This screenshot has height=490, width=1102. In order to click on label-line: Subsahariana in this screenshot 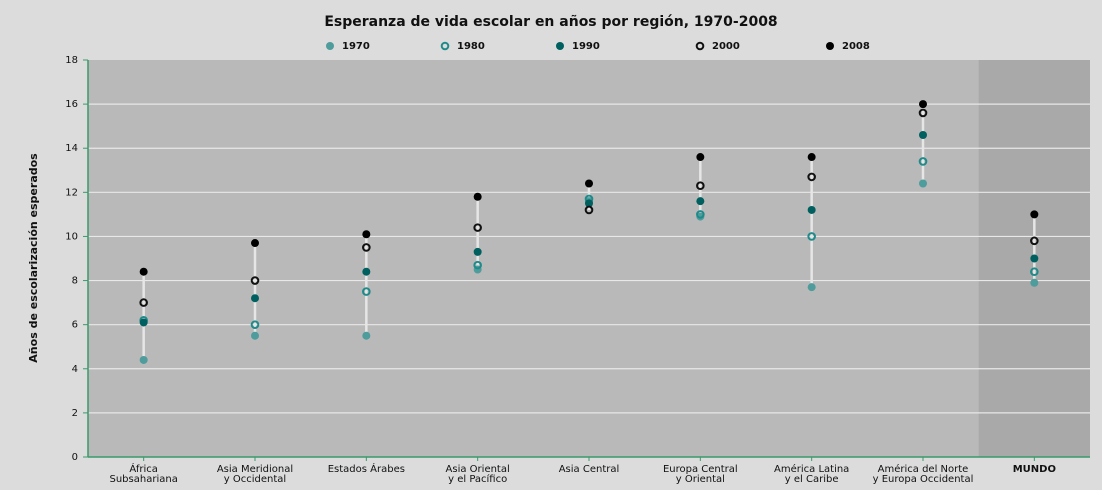, I will do `click(144, 479)`.